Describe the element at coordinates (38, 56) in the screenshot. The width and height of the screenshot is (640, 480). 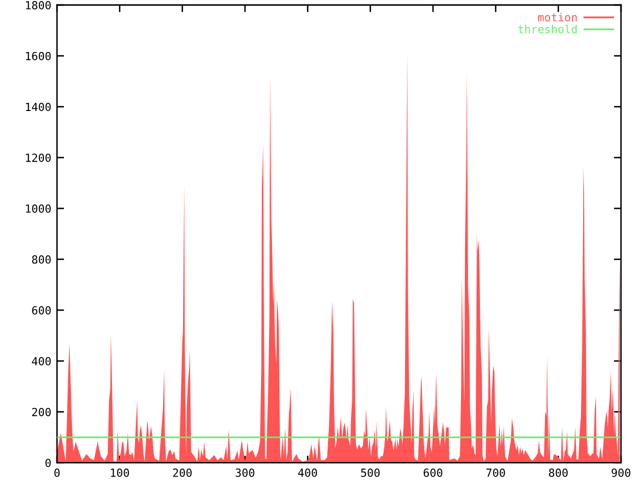
I see `y-tick-label: 1600` at that location.